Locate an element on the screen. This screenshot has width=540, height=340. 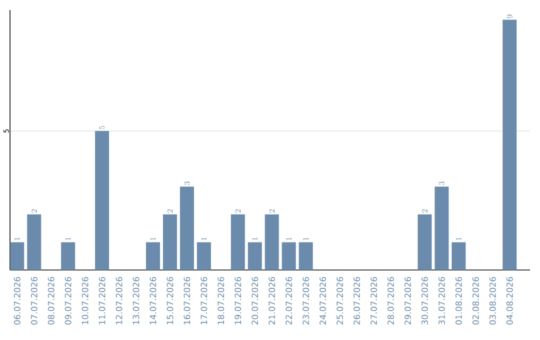
x-tick-label: 26.07.2026 is located at coordinates (357, 301).